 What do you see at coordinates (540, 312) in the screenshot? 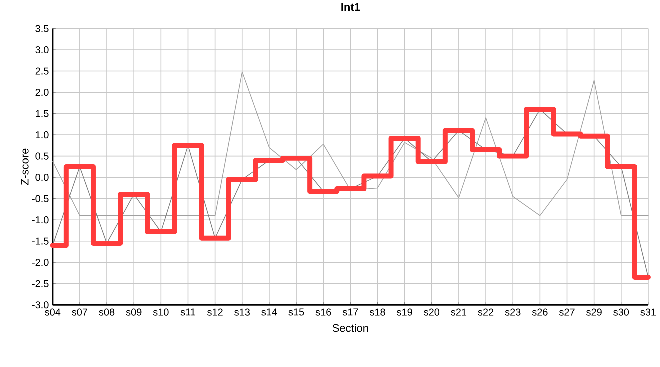
I see `x-tick-label: s26` at bounding box center [540, 312].